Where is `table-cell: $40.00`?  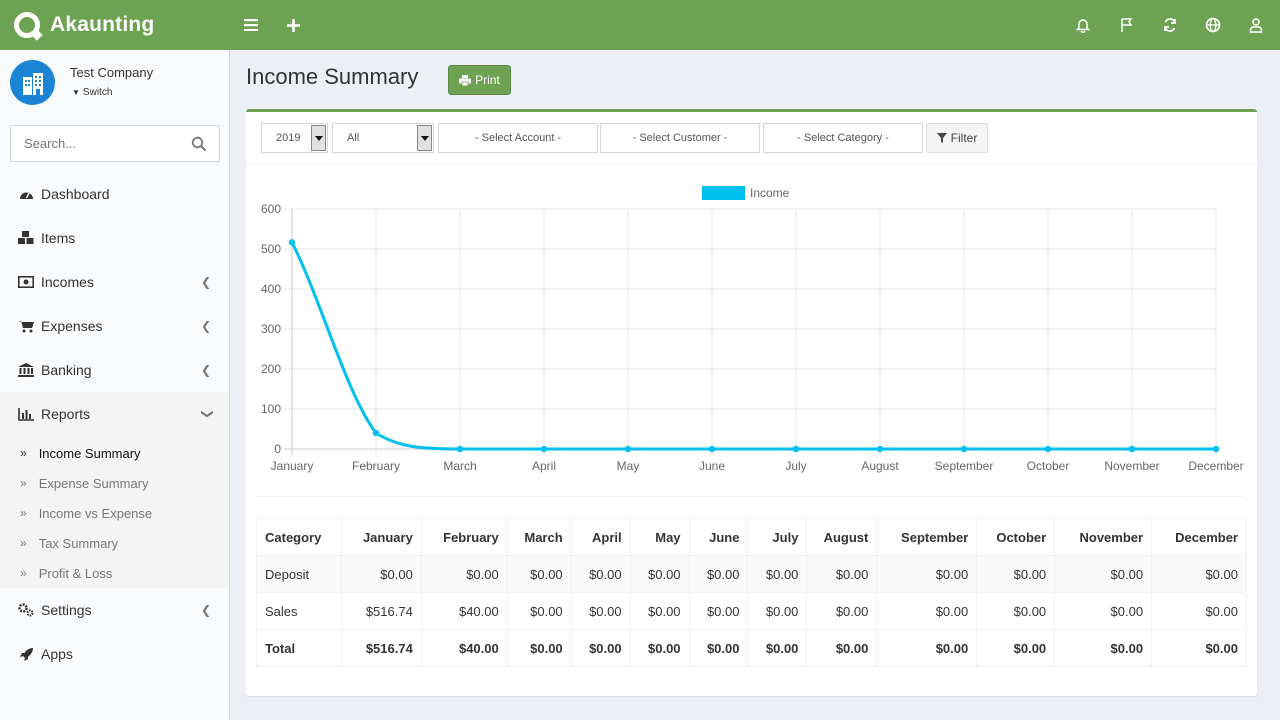
table-cell: $40.00 is located at coordinates (464, 611).